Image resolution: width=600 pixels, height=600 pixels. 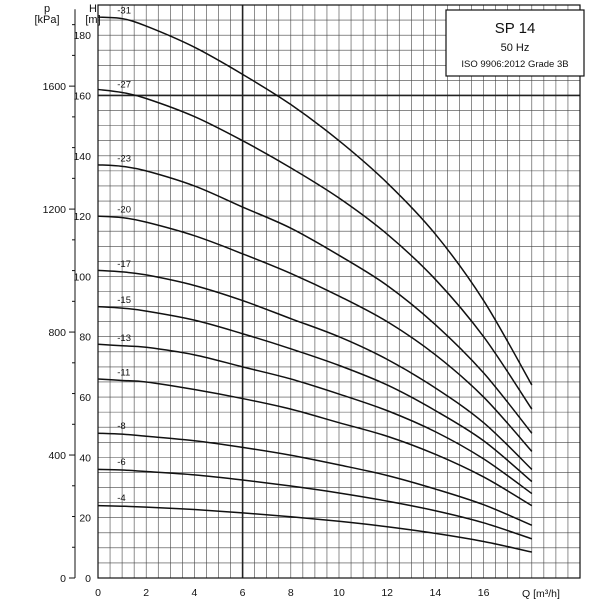 What do you see at coordinates (124, 338) in the screenshot?
I see `curve-label: -13` at bounding box center [124, 338].